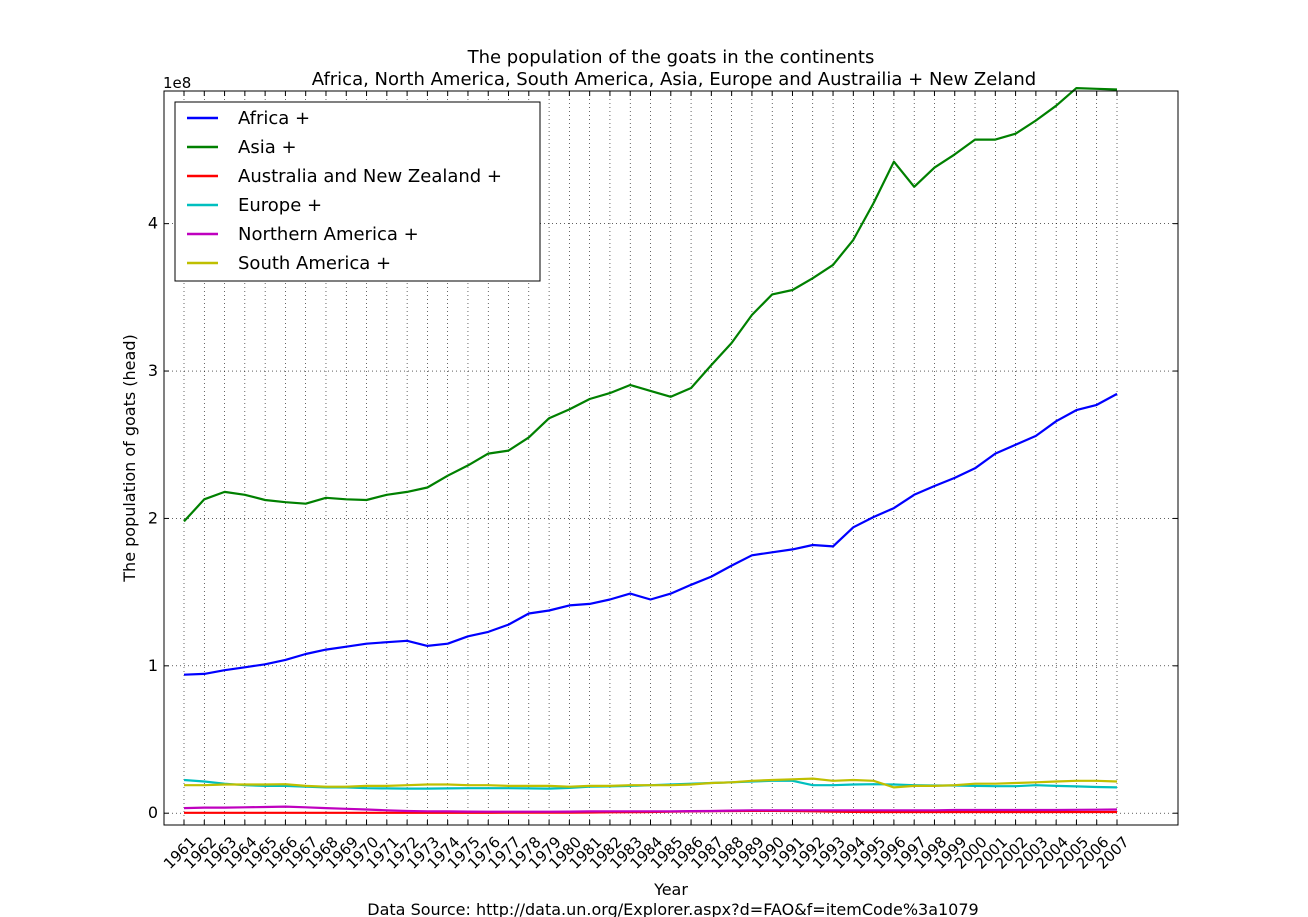 This screenshot has height=917, width=1308. Describe the element at coordinates (177, 83) in the screenshot. I see `y-offset-label: 1e8` at that location.